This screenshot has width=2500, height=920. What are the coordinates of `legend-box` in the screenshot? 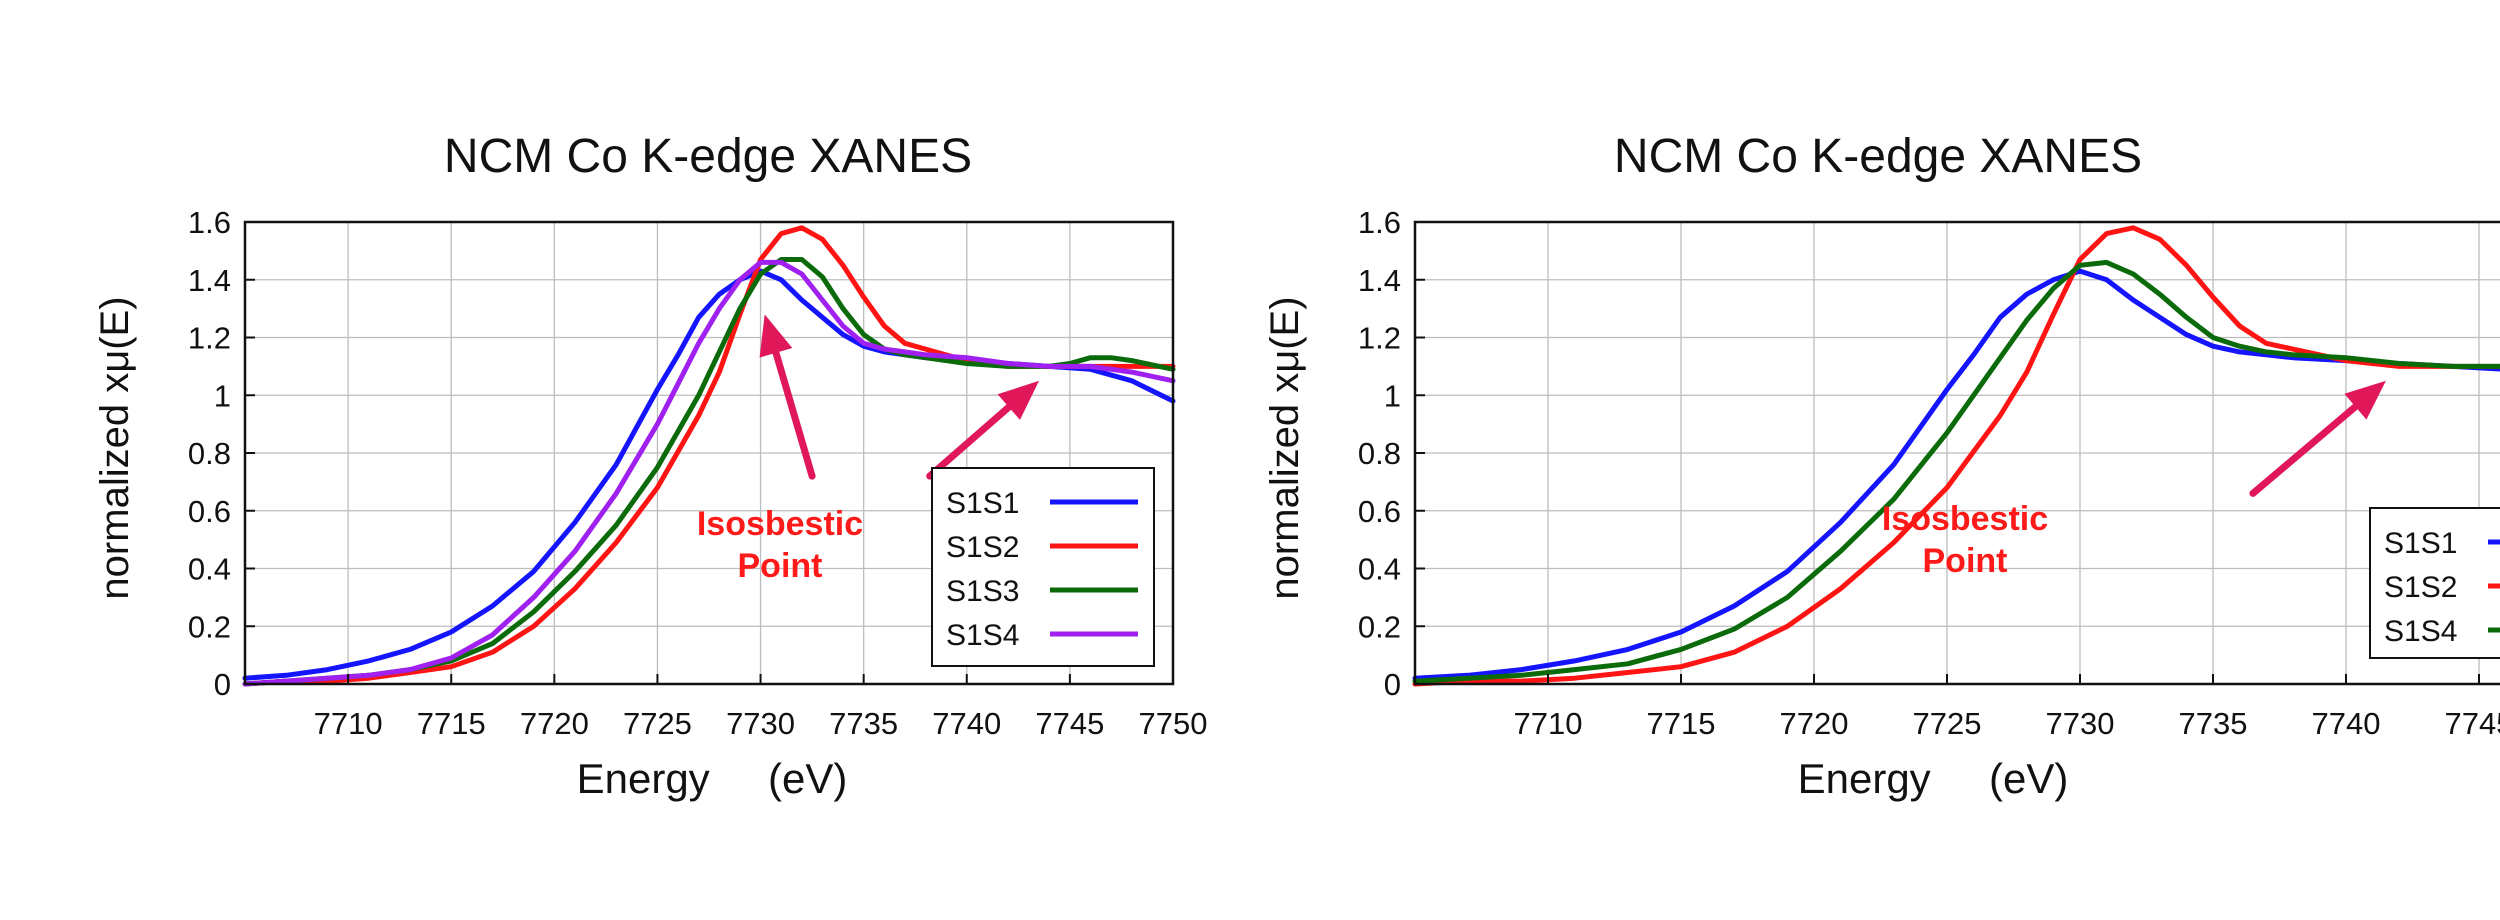 It's located at (2434, 583).